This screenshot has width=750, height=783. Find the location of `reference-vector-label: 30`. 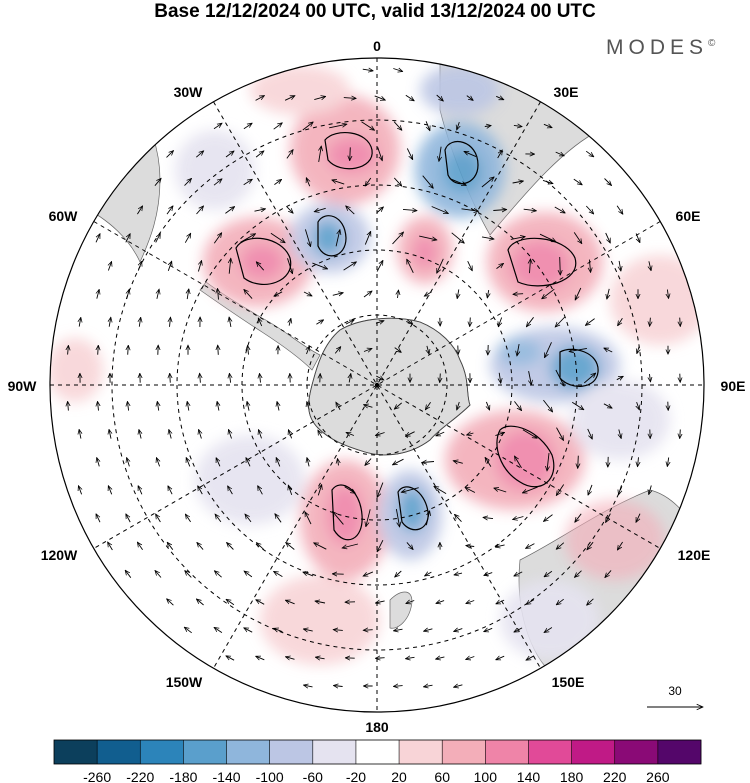

reference-vector-label: 30 is located at coordinates (675, 691).